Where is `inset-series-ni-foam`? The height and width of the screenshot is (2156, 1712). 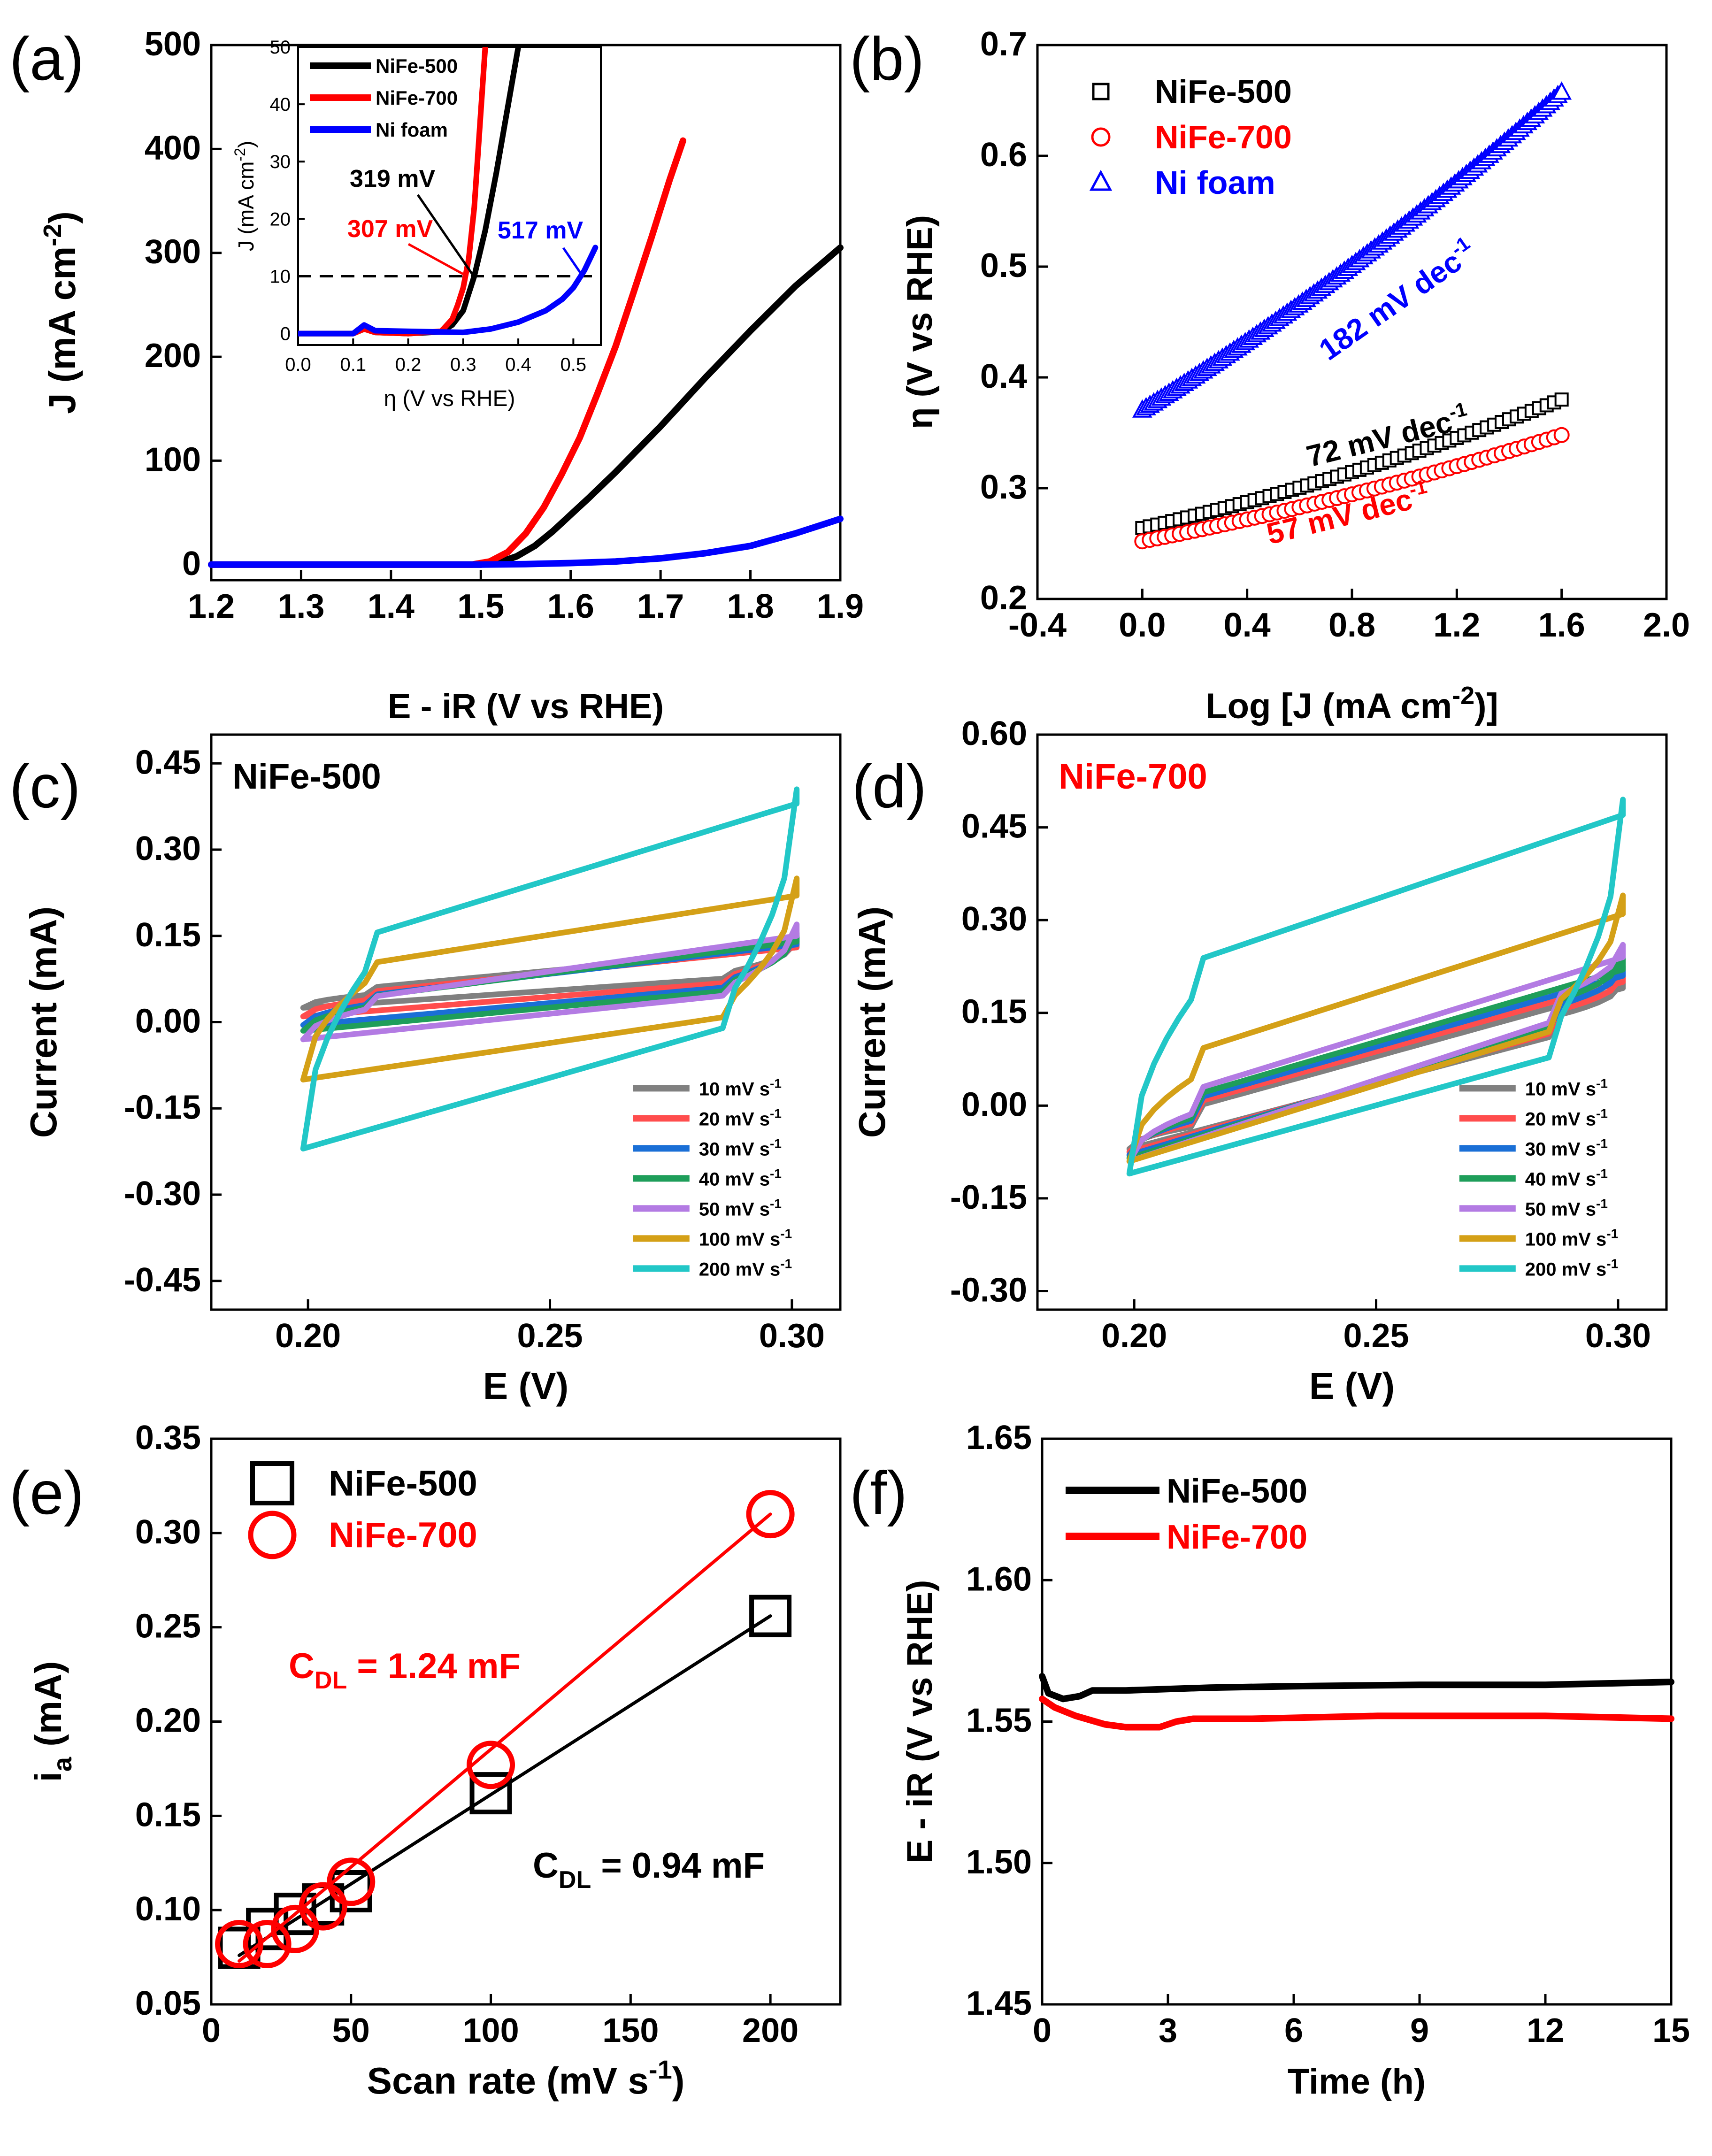 inset-series-ni-foam is located at coordinates (448, 291).